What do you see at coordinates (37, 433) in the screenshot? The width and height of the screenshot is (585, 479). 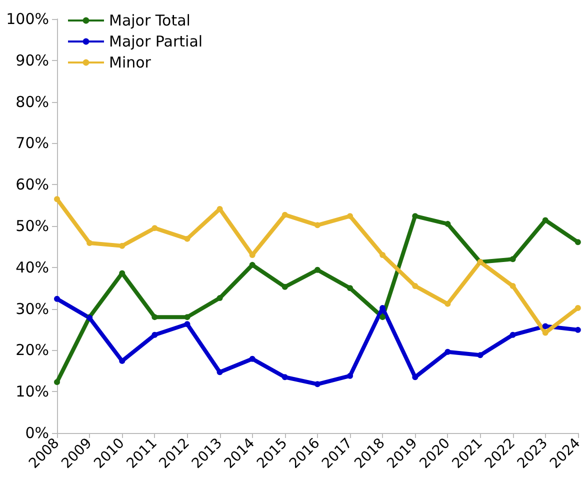 I see `y-tick-label: 0%` at bounding box center [37, 433].